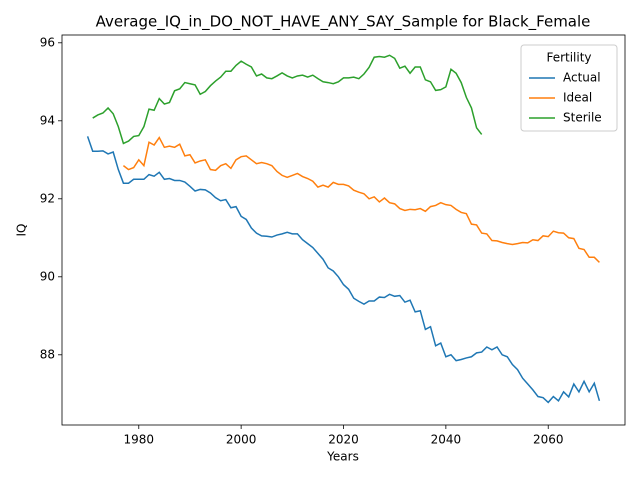  I want to click on legend: Fertility Actual Ideal Sterile, so click(569, 88).